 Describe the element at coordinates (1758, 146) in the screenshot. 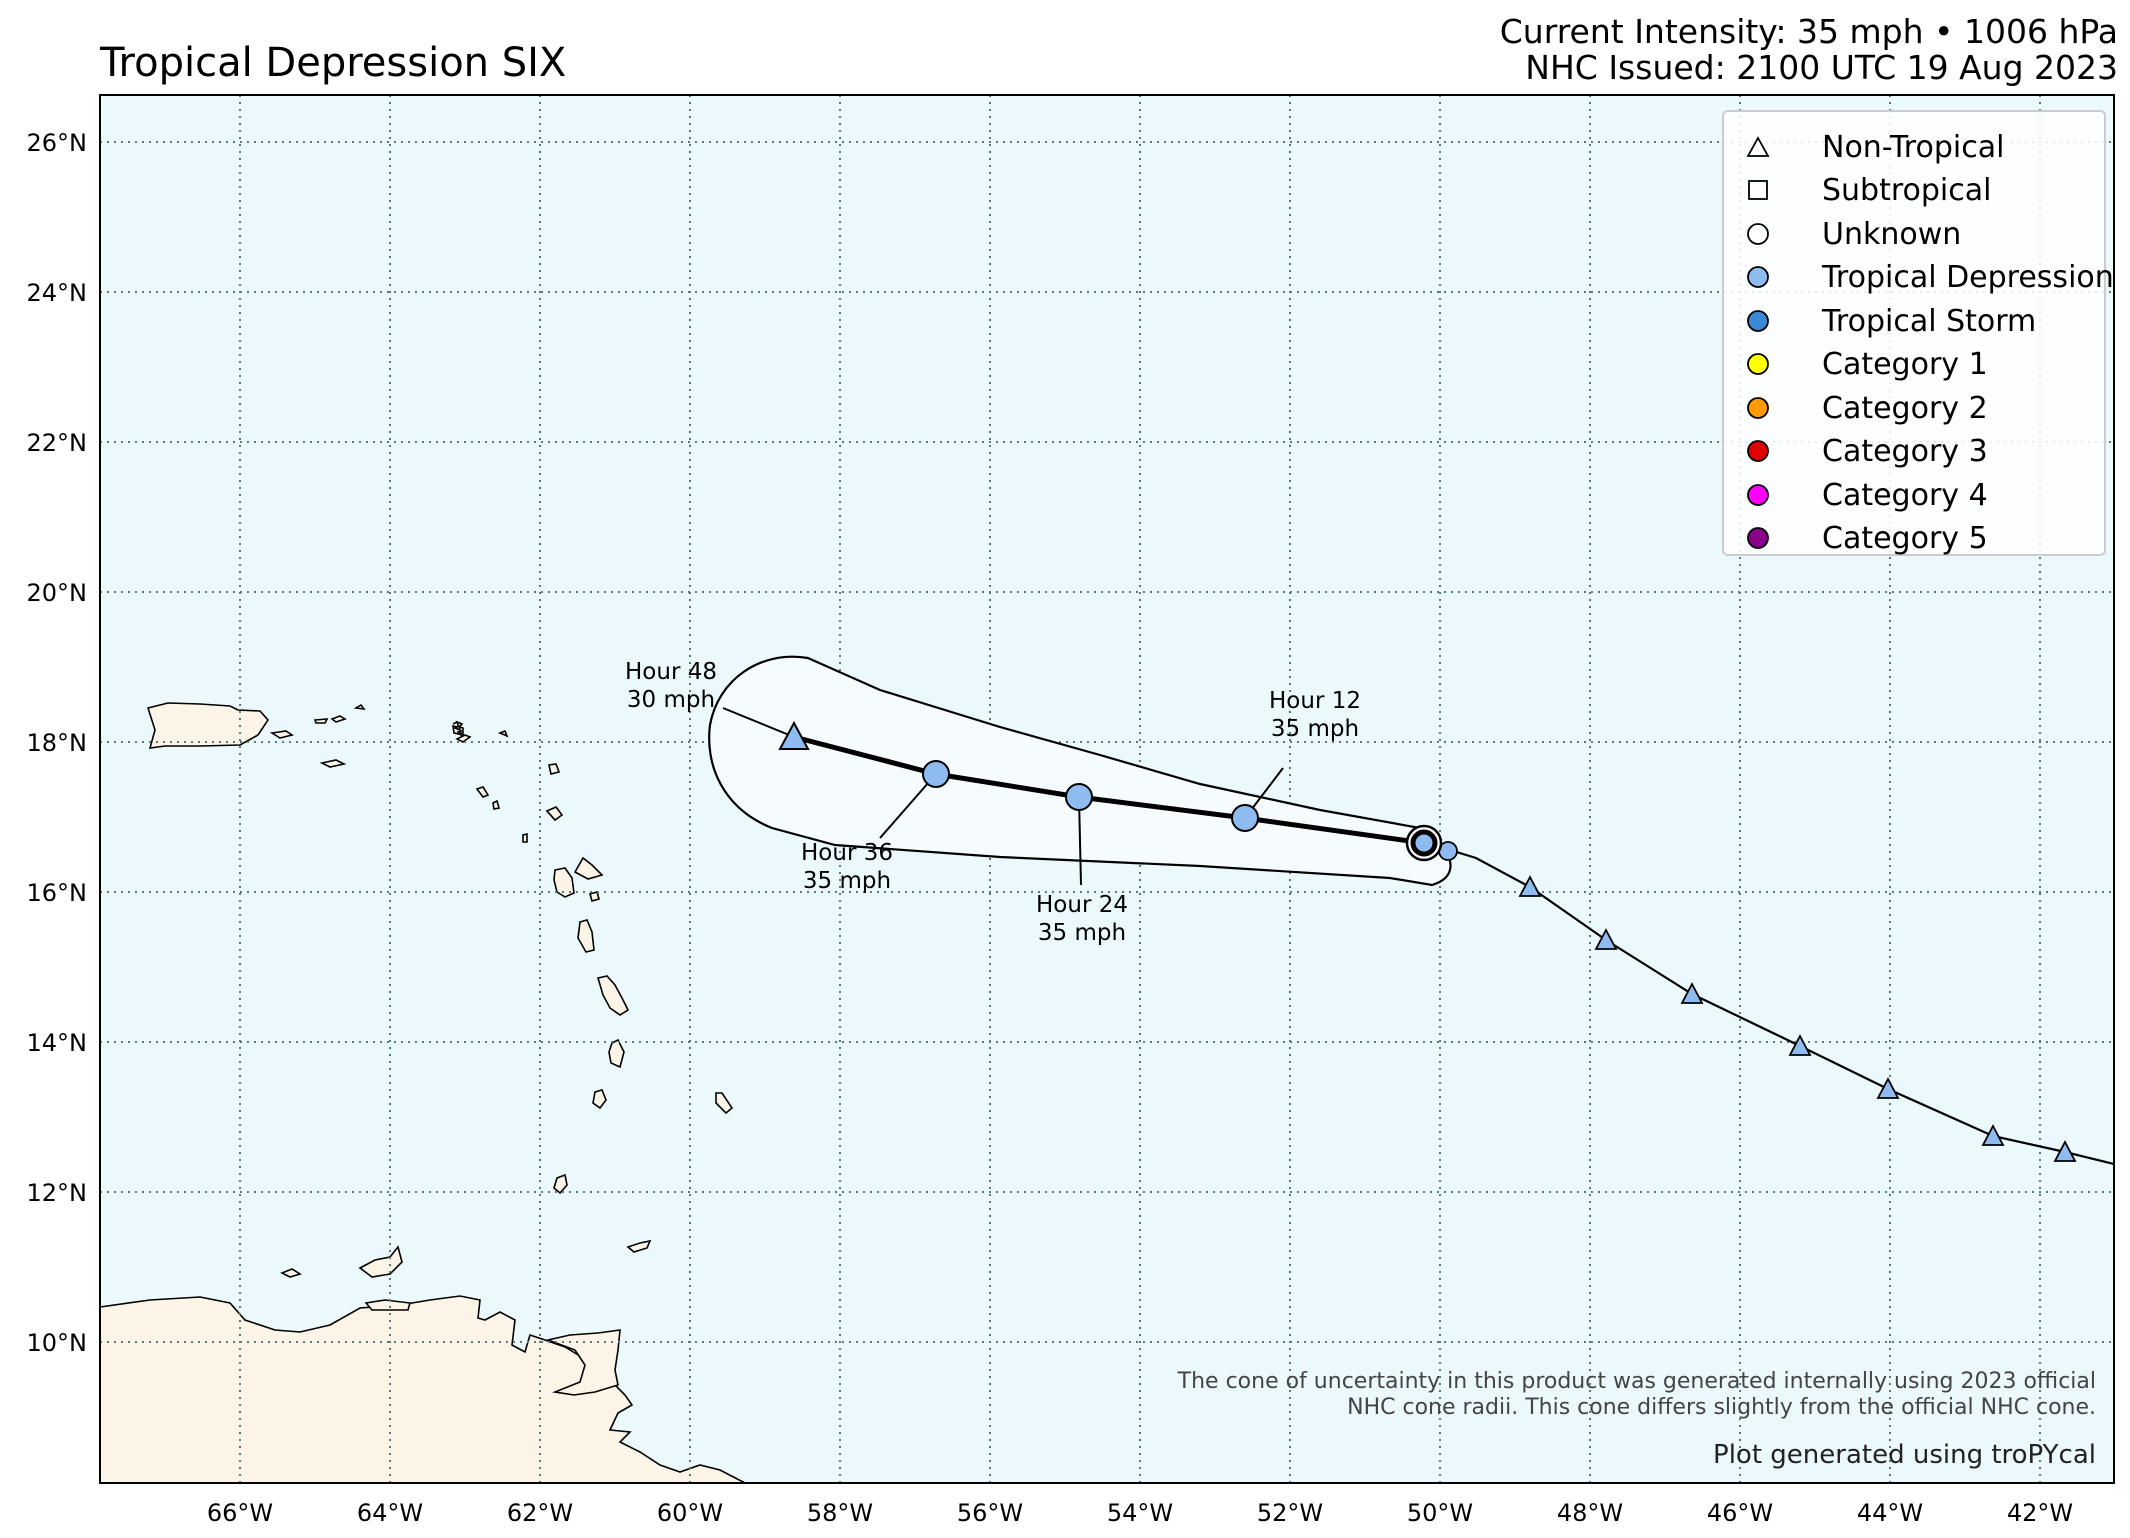

I see `triangle-icon` at that location.